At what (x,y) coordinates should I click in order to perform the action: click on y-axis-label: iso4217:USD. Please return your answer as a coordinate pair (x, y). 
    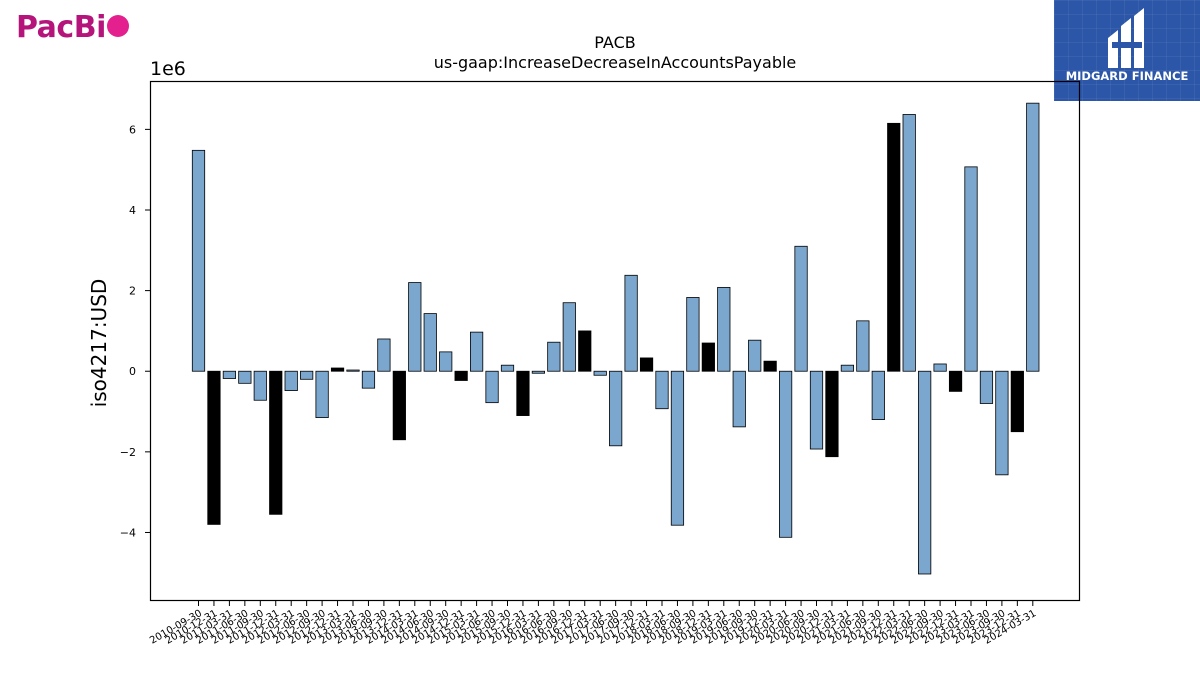
    Looking at the image, I should click on (99, 343).